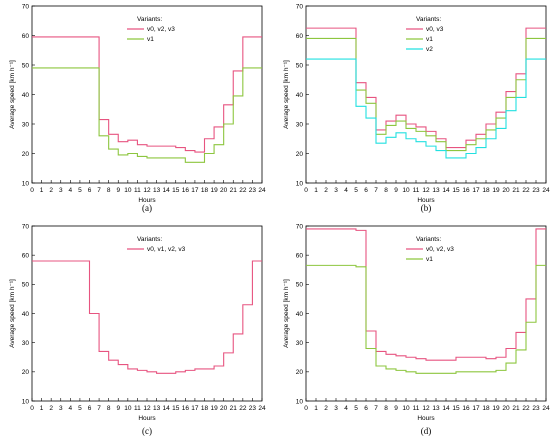 This screenshot has width=550, height=443. What do you see at coordinates (26, 65) in the screenshot?
I see `y-tick-label: 50` at bounding box center [26, 65].